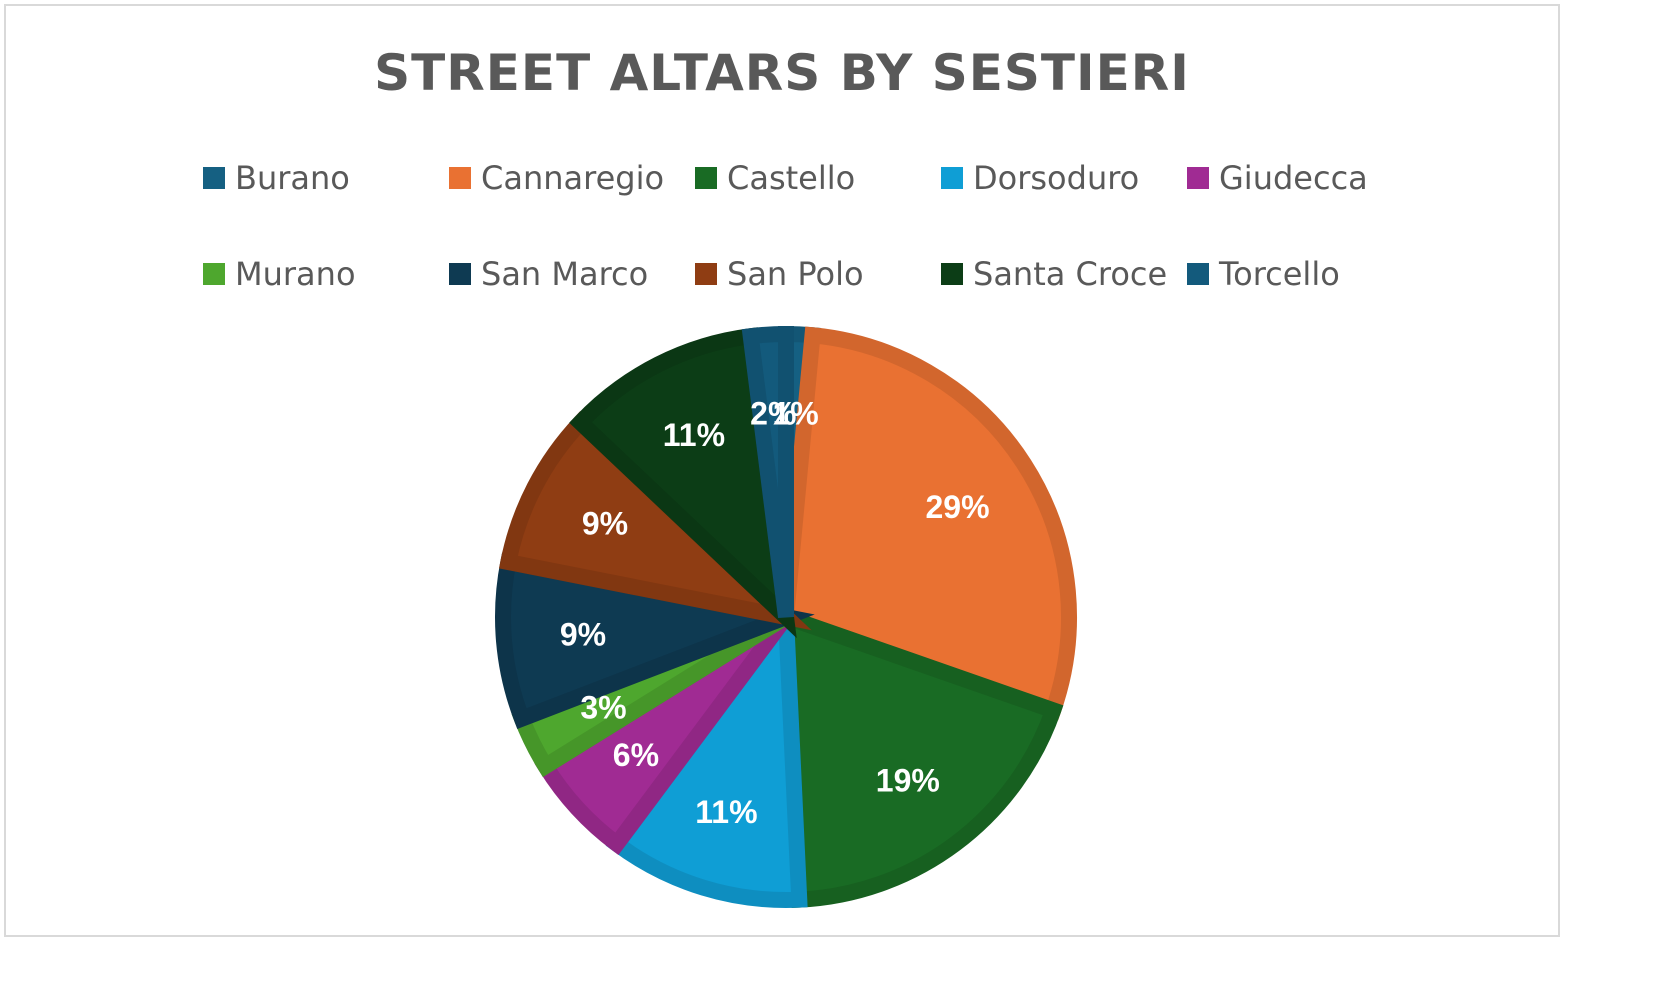 Image resolution: width=1659 pixels, height=1003 pixels. I want to click on legend-item: Burano, so click(326, 178).